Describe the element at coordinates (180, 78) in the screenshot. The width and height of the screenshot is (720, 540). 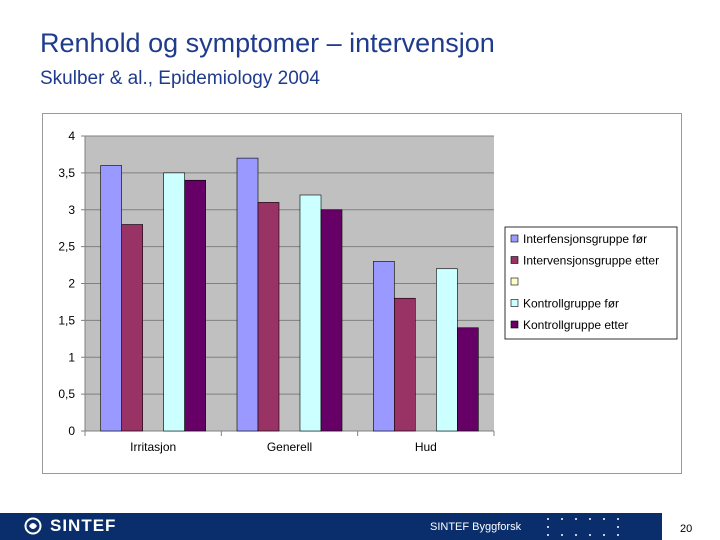
I see `slide-subtitle: Skulber & al., Epidemiology 2004` at that location.